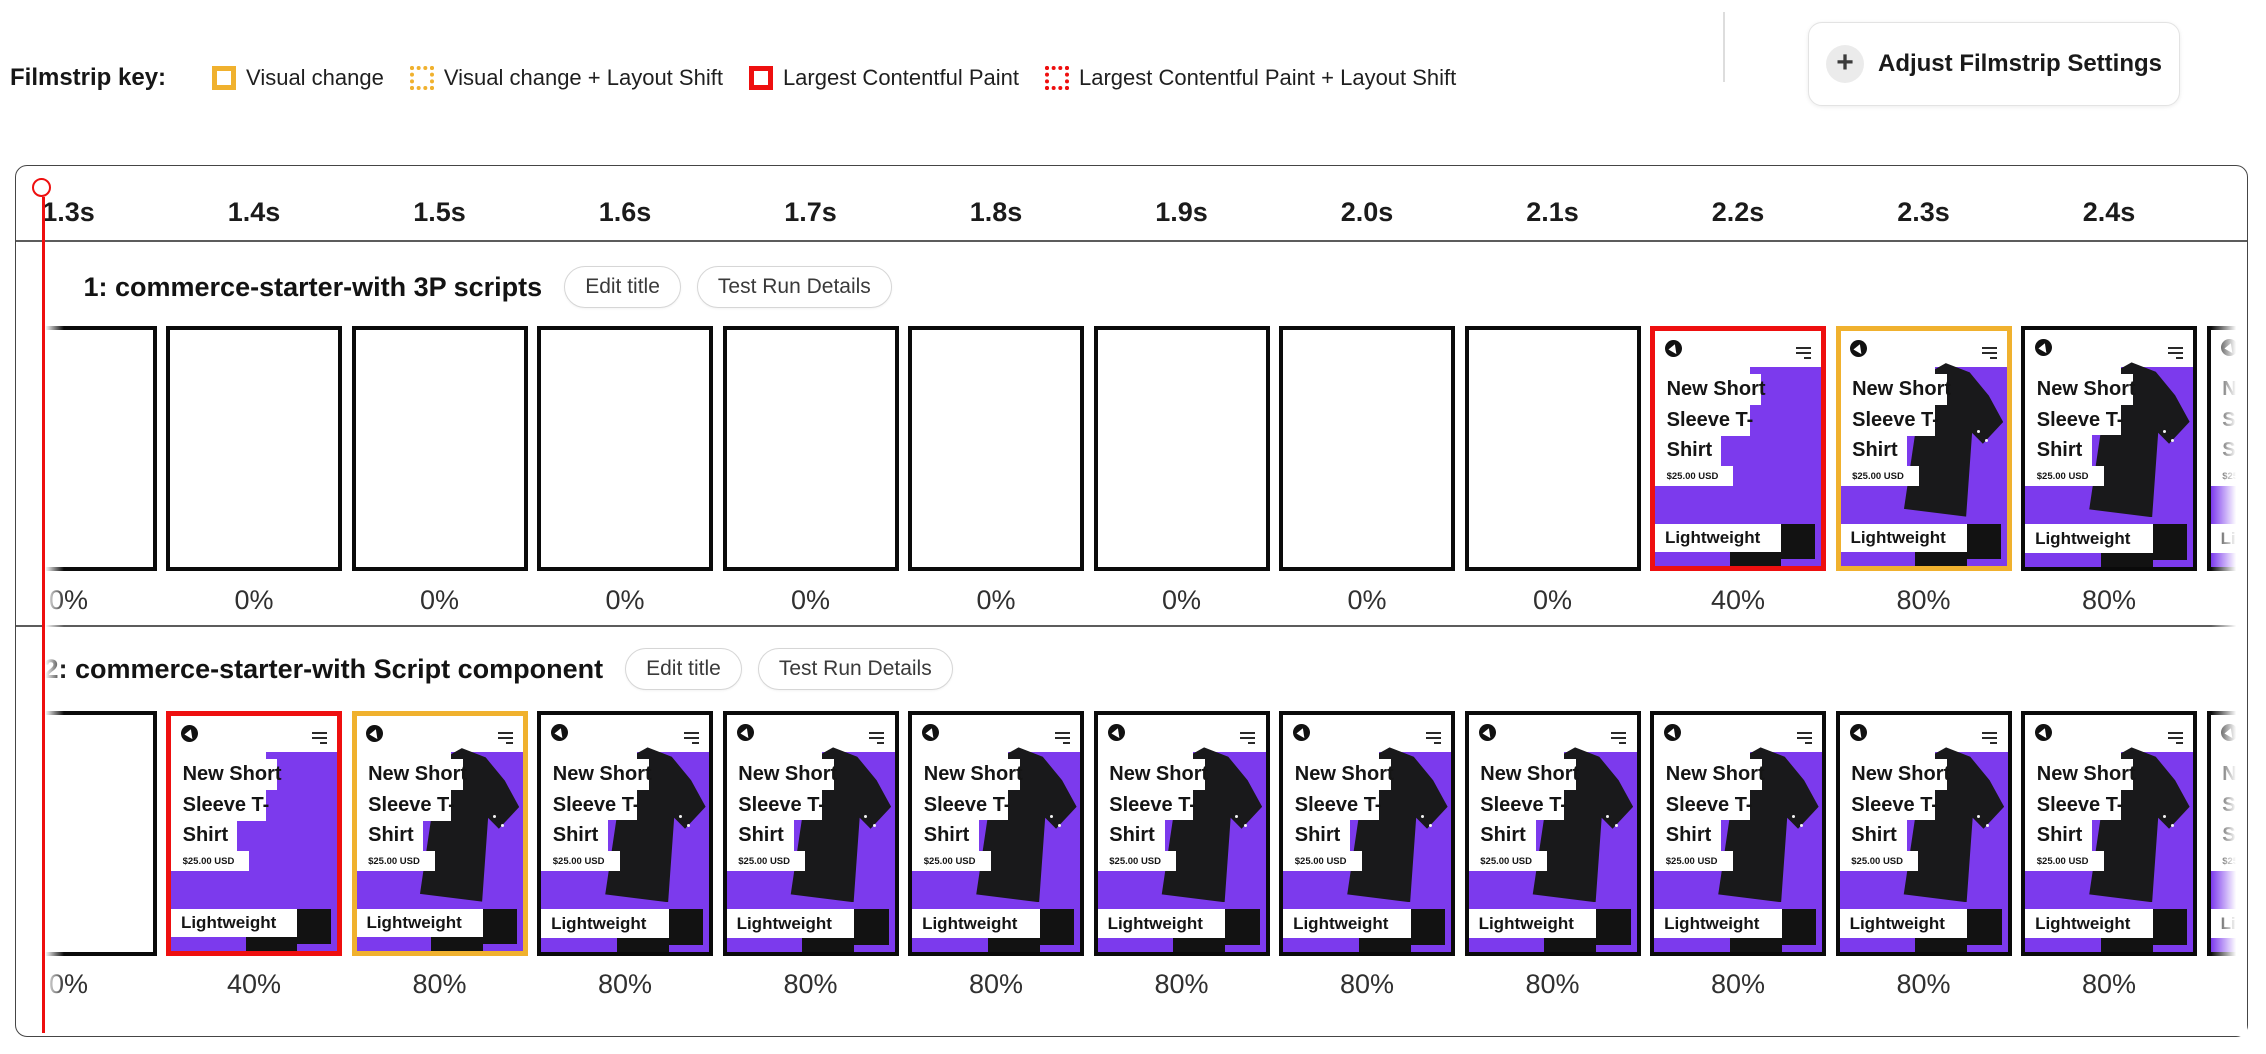 This screenshot has height=1054, width=2266. I want to click on time-tick-label: 1.6s, so click(625, 212).